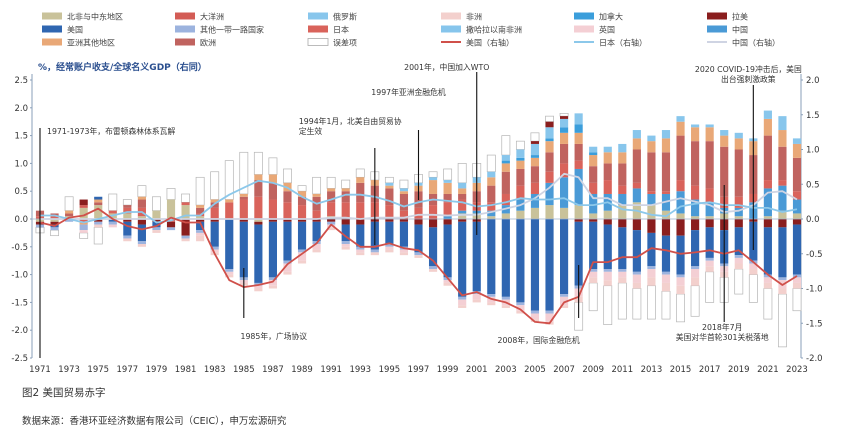 Image resolution: width=841 pixels, height=434 pixels. I want to click on x-tick-label: 2023, so click(797, 370).